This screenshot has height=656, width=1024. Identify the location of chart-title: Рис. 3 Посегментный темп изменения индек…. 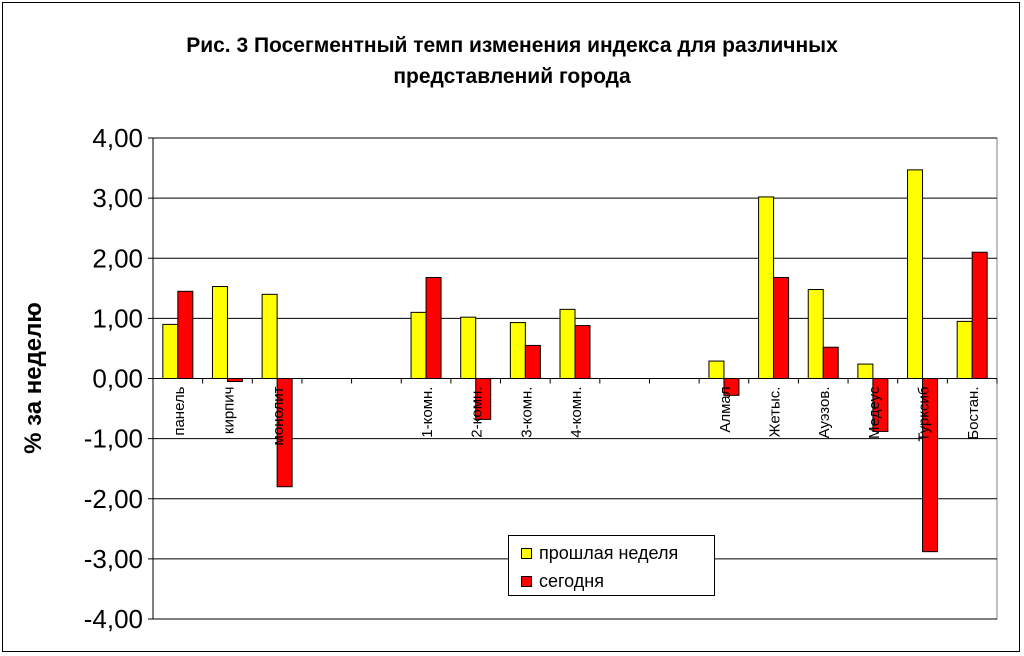
(512, 61).